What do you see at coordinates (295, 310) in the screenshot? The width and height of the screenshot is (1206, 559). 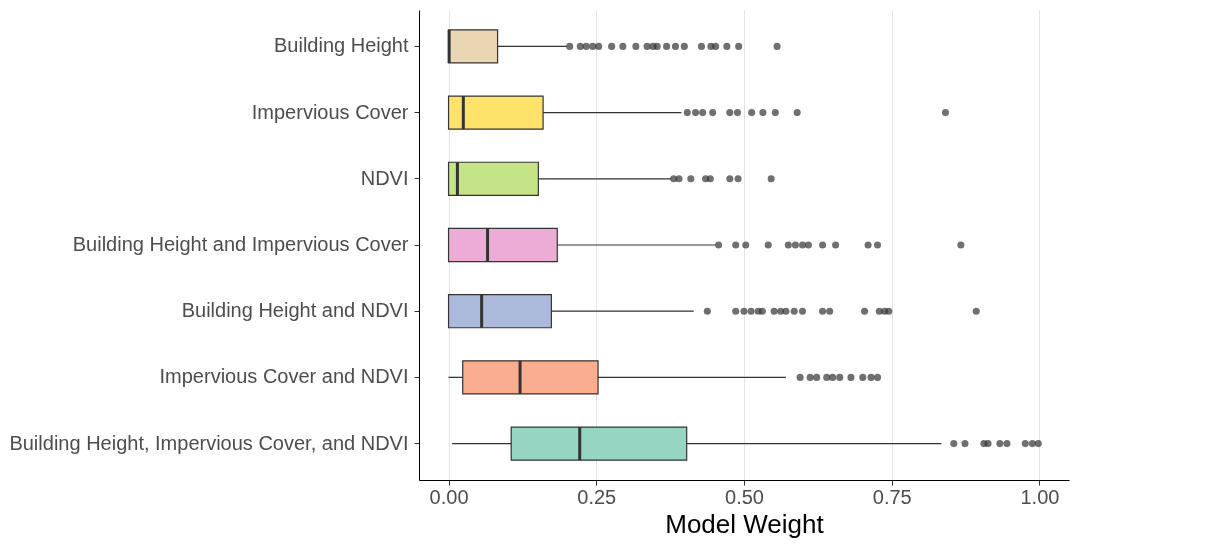 I see `y-tick-label: Building Height and NDVI` at bounding box center [295, 310].